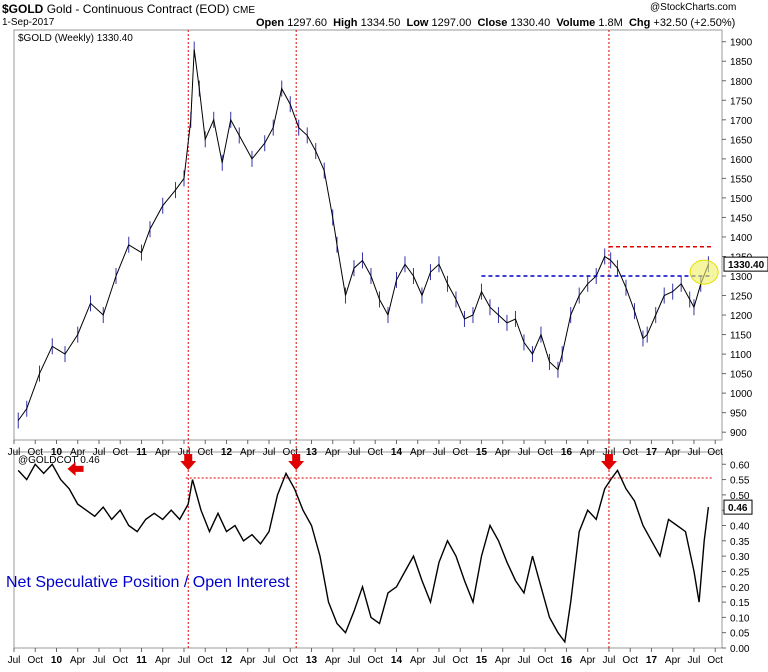 This screenshot has width=768, height=672. I want to click on y-tick-label: 0.60, so click(740, 465).